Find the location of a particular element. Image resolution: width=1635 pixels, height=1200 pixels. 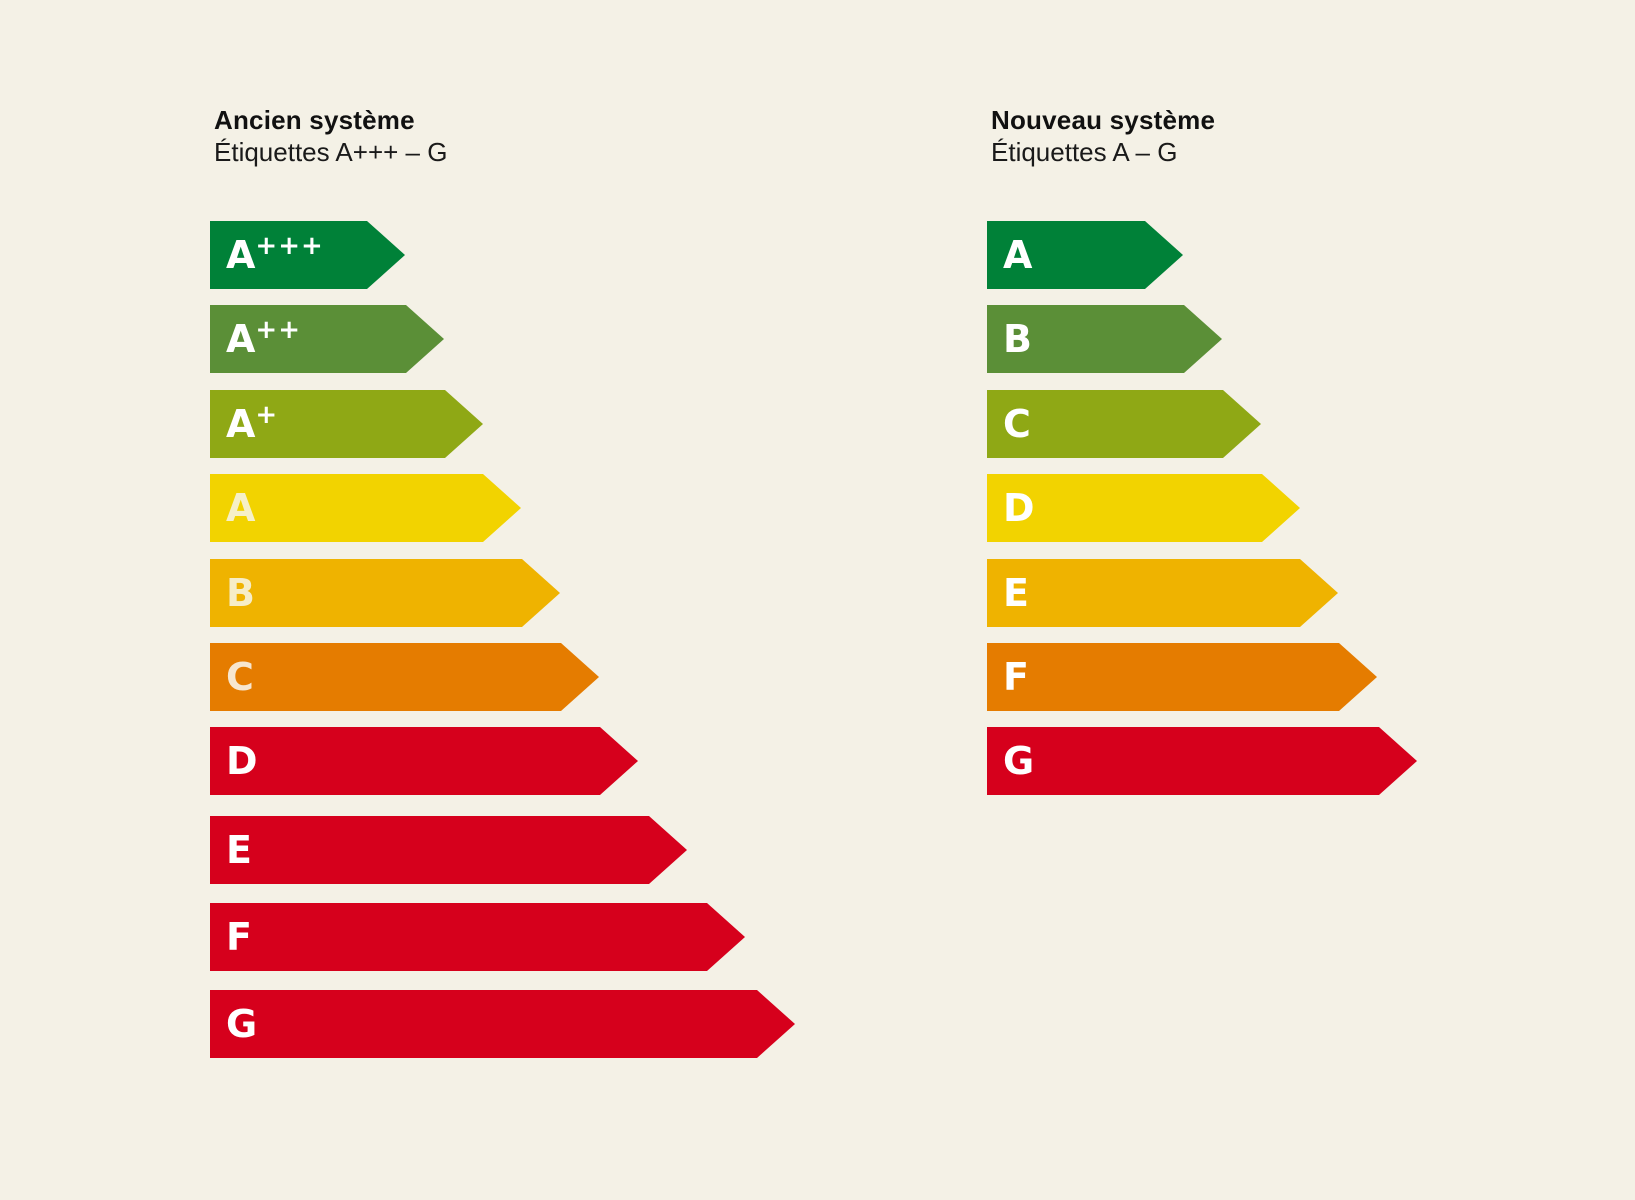

old-class-bar-g: G is located at coordinates (502, 1024).